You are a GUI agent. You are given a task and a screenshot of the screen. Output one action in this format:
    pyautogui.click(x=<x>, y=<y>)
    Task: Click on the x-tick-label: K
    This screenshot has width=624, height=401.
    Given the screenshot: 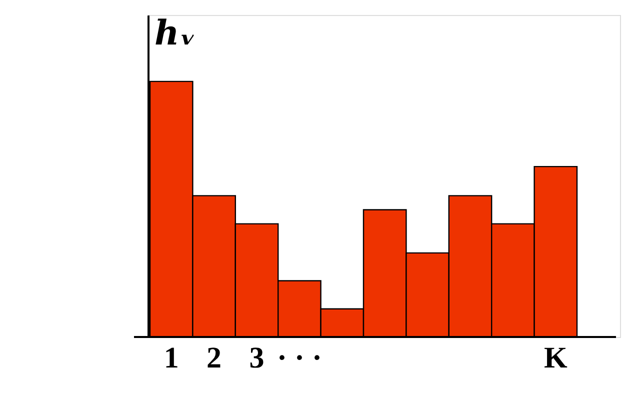 What is the action you would take?
    pyautogui.click(x=556, y=358)
    